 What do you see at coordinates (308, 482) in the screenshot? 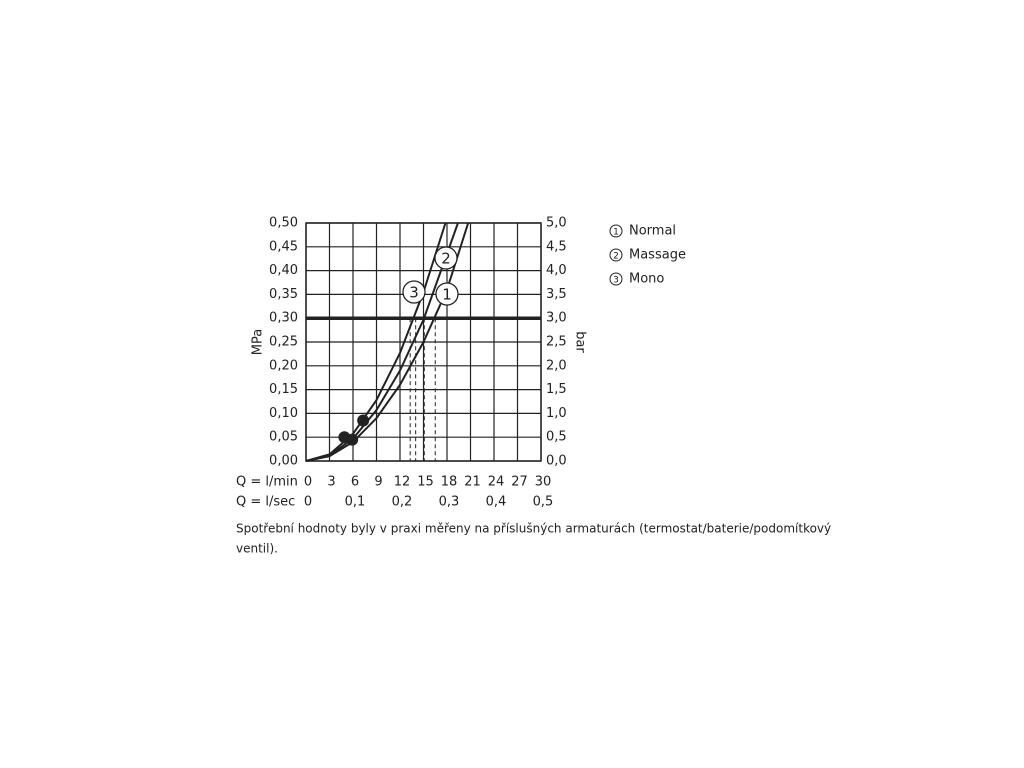
I see `x-tick-label: 0` at bounding box center [308, 482].